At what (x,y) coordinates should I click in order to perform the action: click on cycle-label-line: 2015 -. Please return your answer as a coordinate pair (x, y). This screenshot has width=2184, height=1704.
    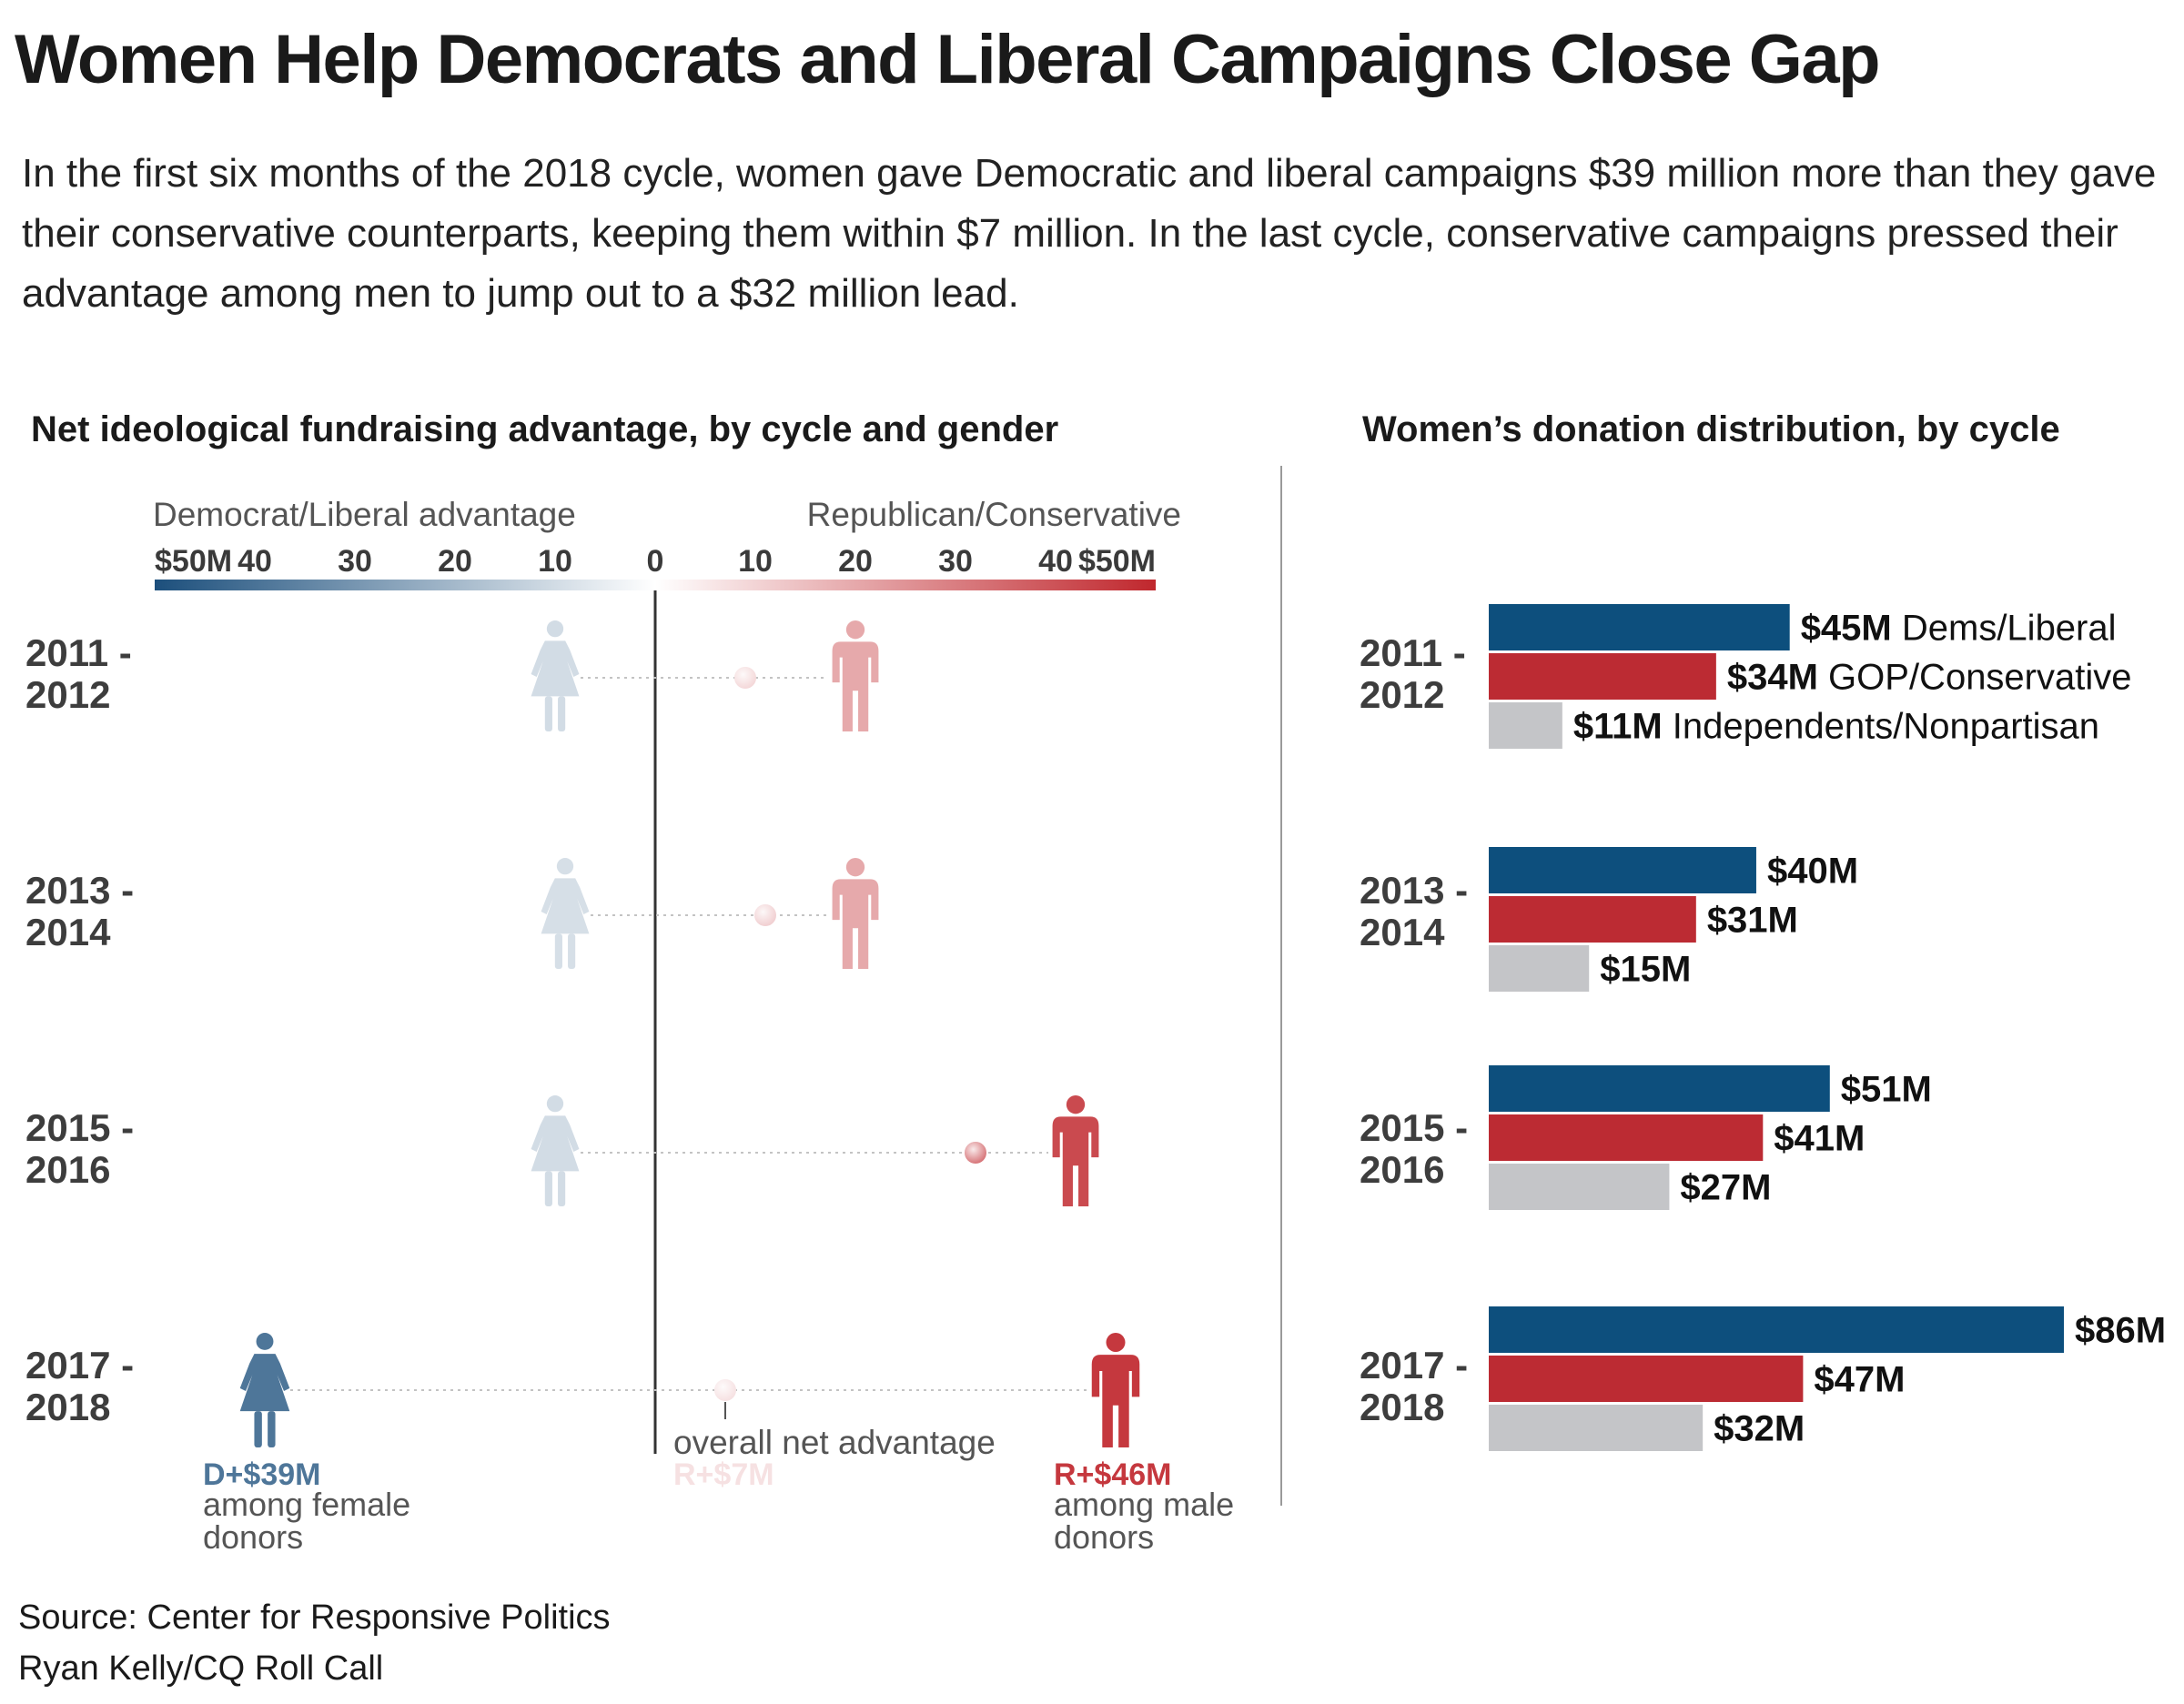
    Looking at the image, I should click on (80, 1127).